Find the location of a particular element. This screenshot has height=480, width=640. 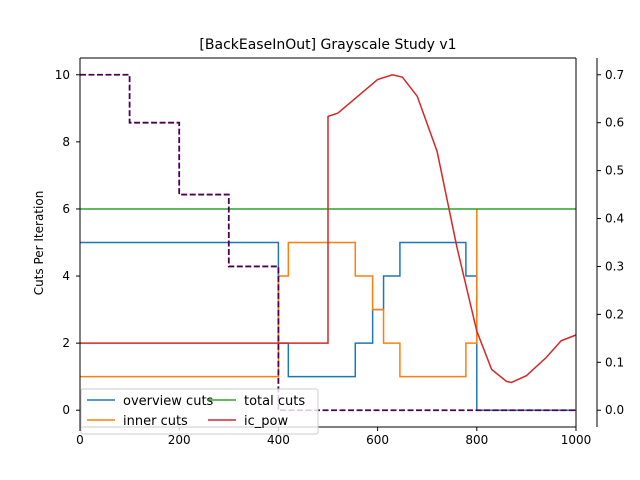

legend-box is located at coordinates (199, 411).